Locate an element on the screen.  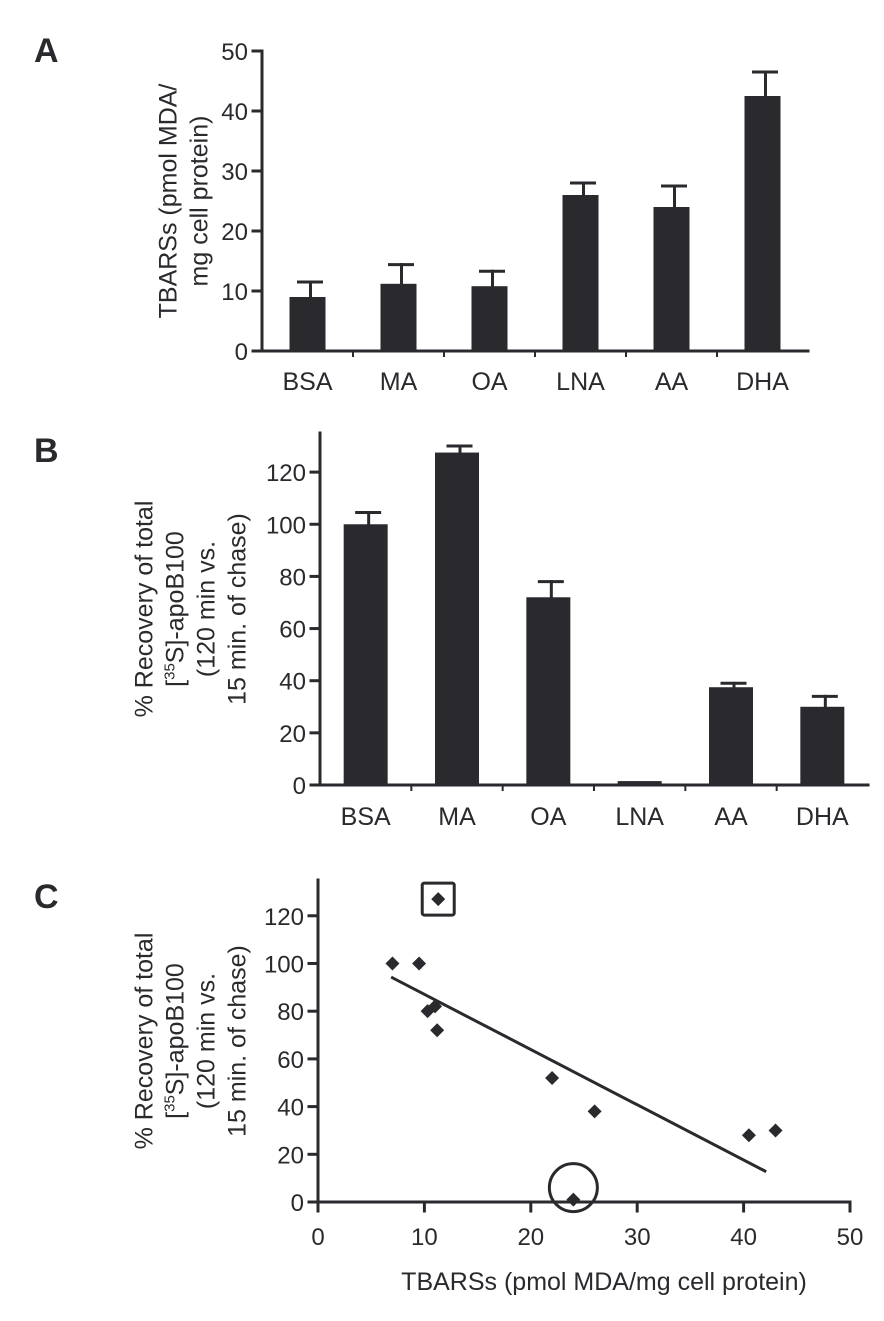
y-tick-label: 10 is located at coordinates (234, 292).